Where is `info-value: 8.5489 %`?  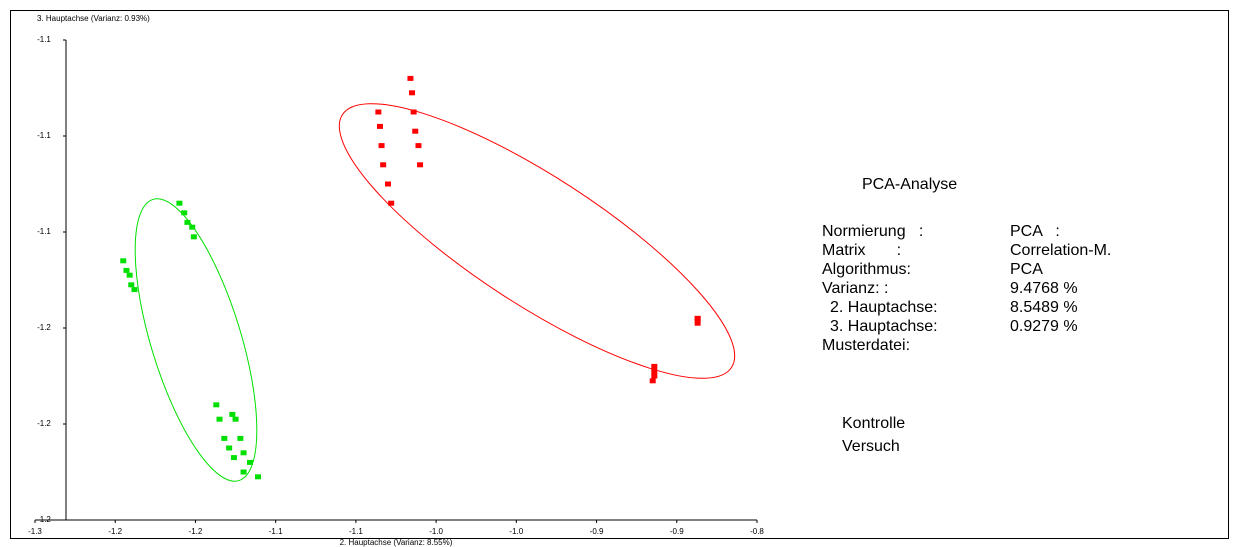 info-value: 8.5489 % is located at coordinates (1044, 307).